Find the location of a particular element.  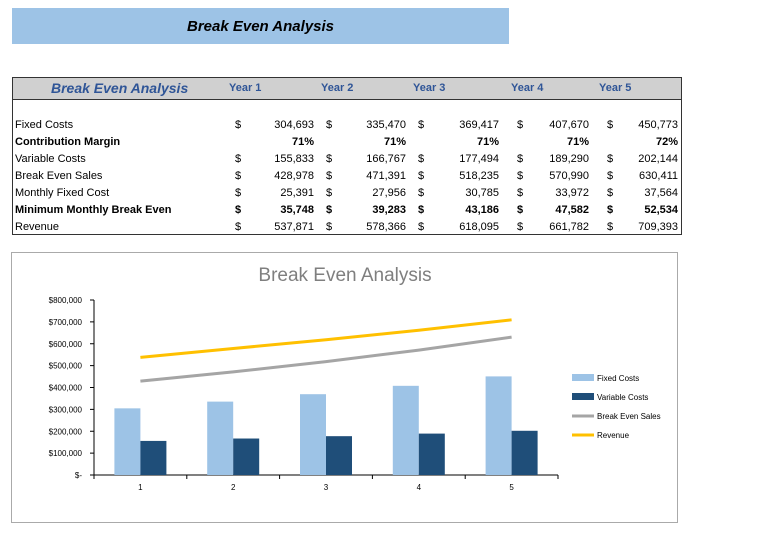

y-tick-label: $600,000 is located at coordinates (66, 344).